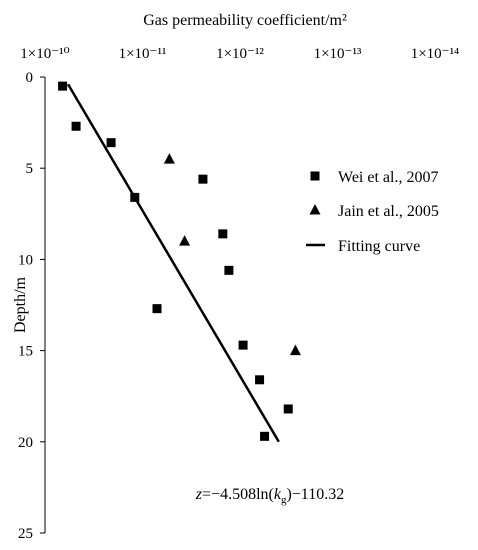  Describe the element at coordinates (20, 304) in the screenshot. I see `y-axis-title: Depth/m` at that location.